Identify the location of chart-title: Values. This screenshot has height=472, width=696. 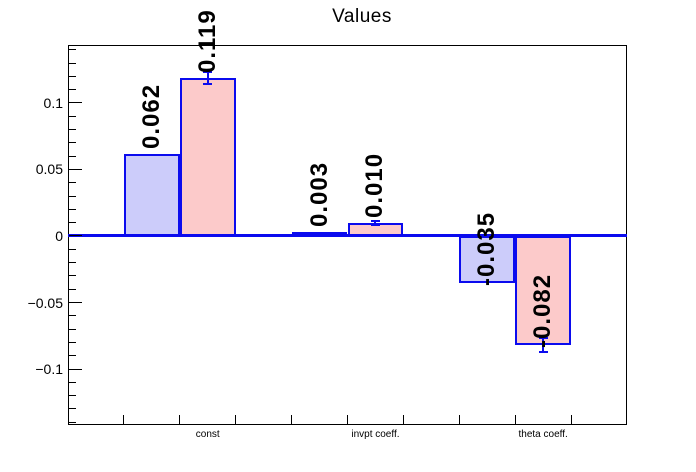
(362, 16).